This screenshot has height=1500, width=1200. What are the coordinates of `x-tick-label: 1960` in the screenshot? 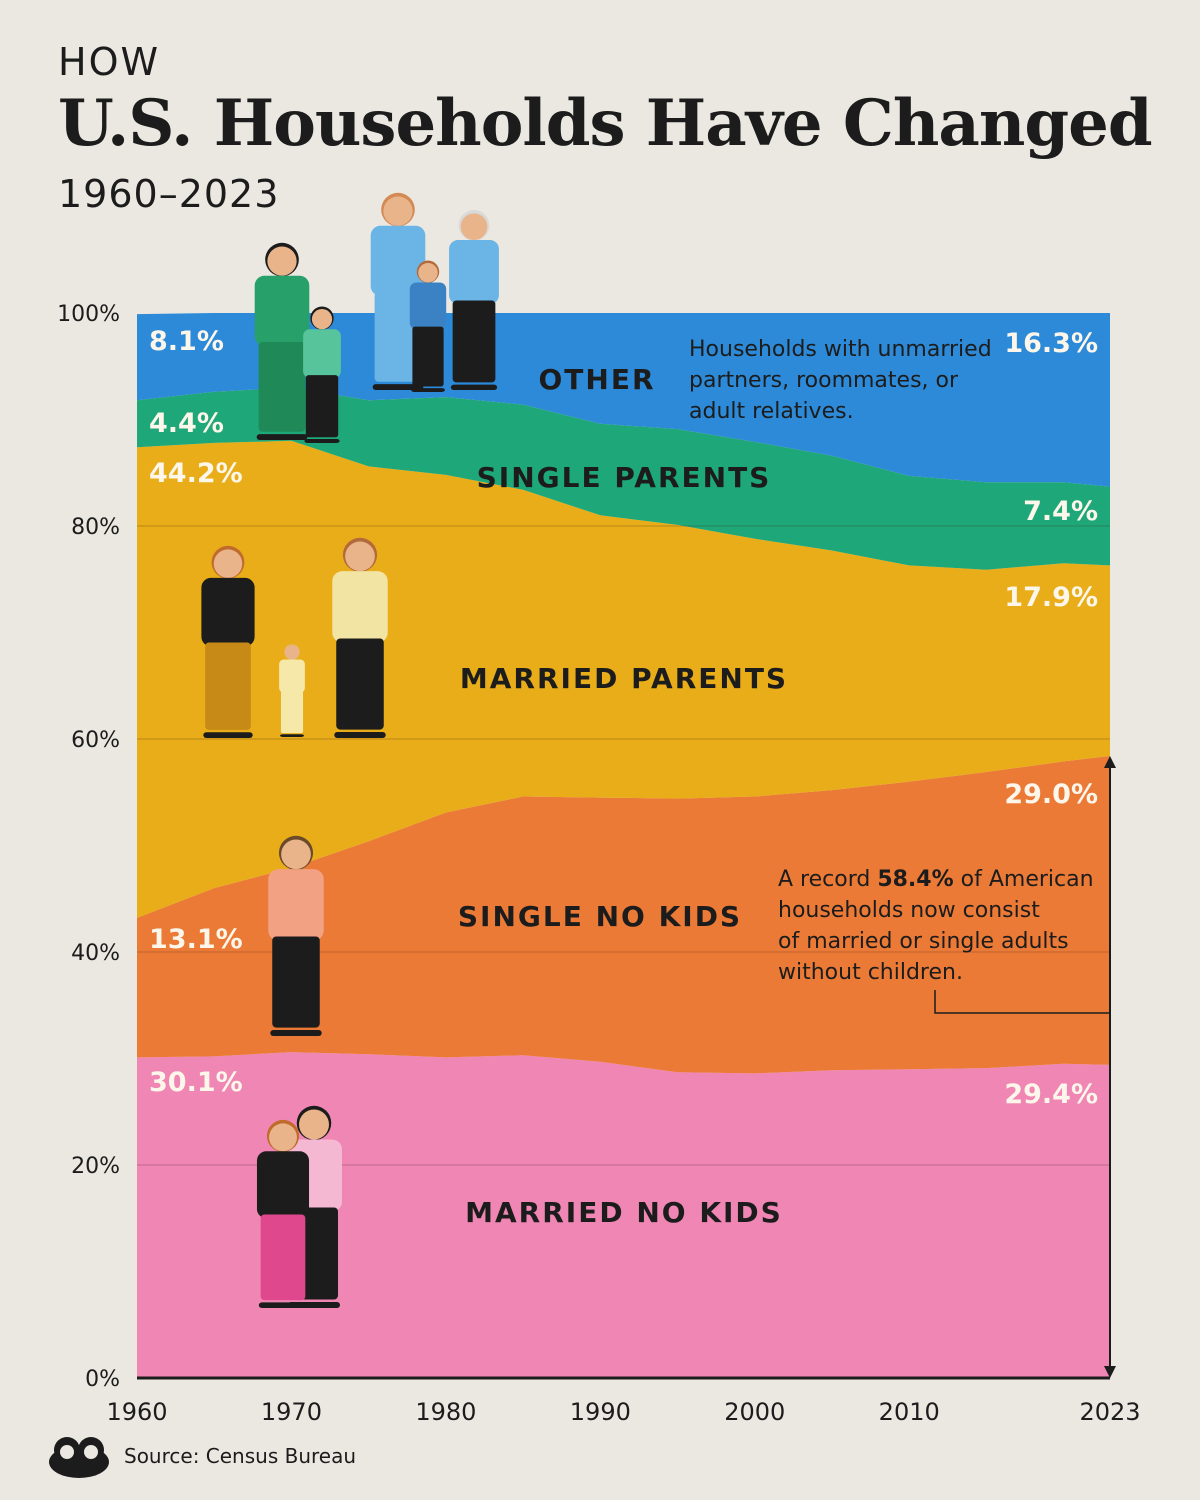 It's located at (136, 1412).